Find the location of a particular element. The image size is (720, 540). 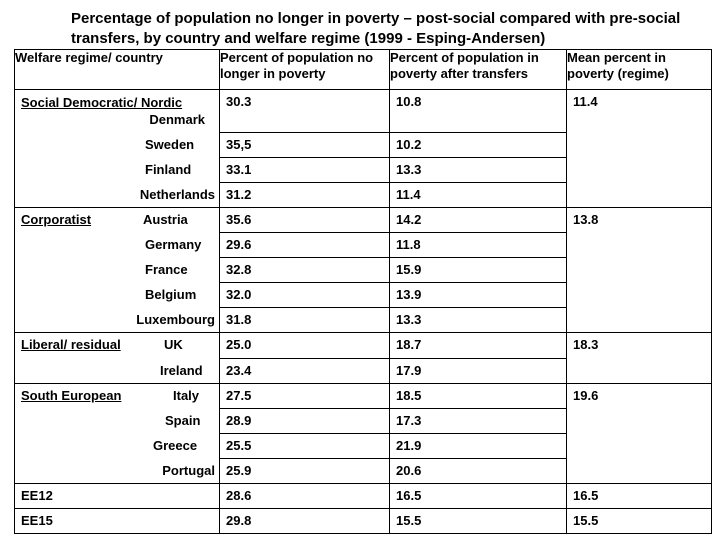

cell-mean: 19.6 is located at coordinates (639, 396).